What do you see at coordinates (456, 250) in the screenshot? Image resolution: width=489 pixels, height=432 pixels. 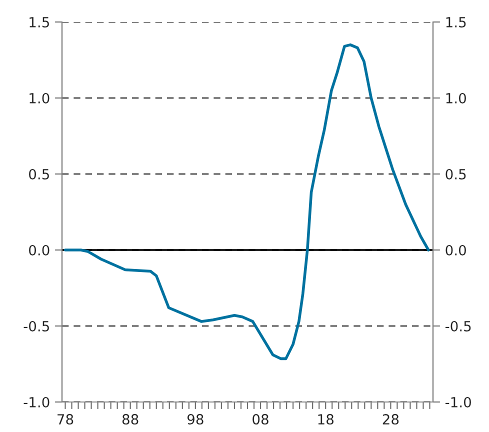 I see `y2-tick-label: 0.0` at bounding box center [456, 250].